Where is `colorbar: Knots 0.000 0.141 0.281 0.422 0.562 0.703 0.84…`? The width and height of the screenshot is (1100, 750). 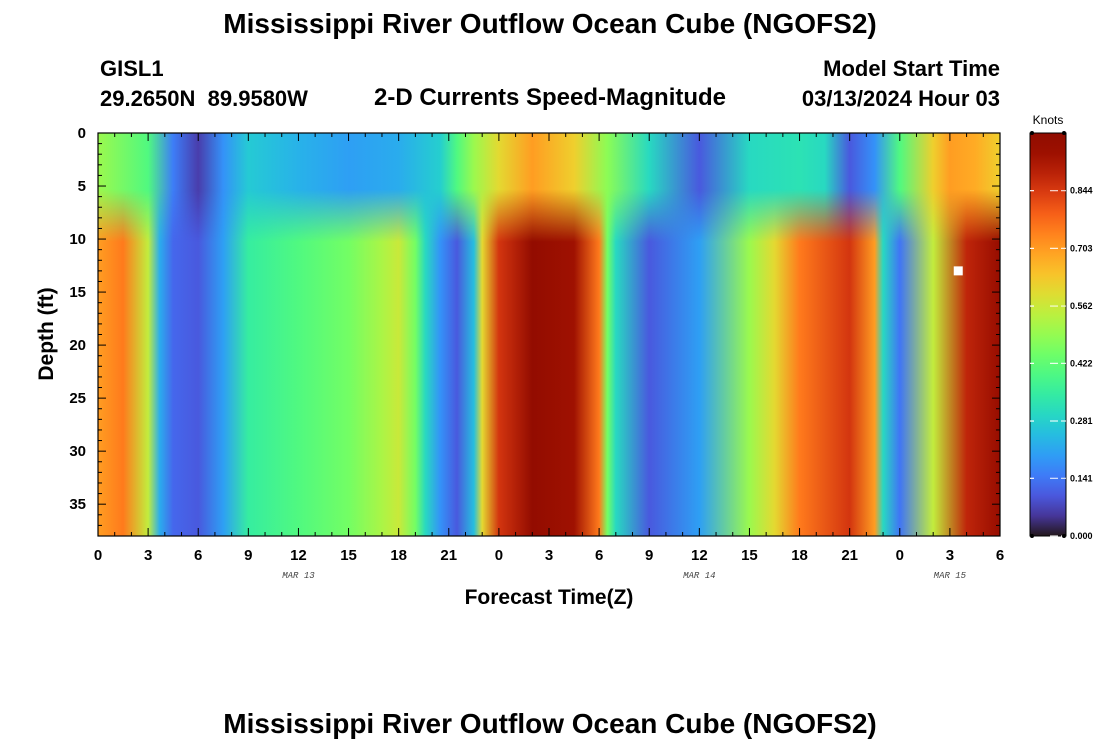
colorbar: Knots 0.000 0.141 0.281 0.422 0.562 0.703 0.84… is located at coordinates (1061, 327).